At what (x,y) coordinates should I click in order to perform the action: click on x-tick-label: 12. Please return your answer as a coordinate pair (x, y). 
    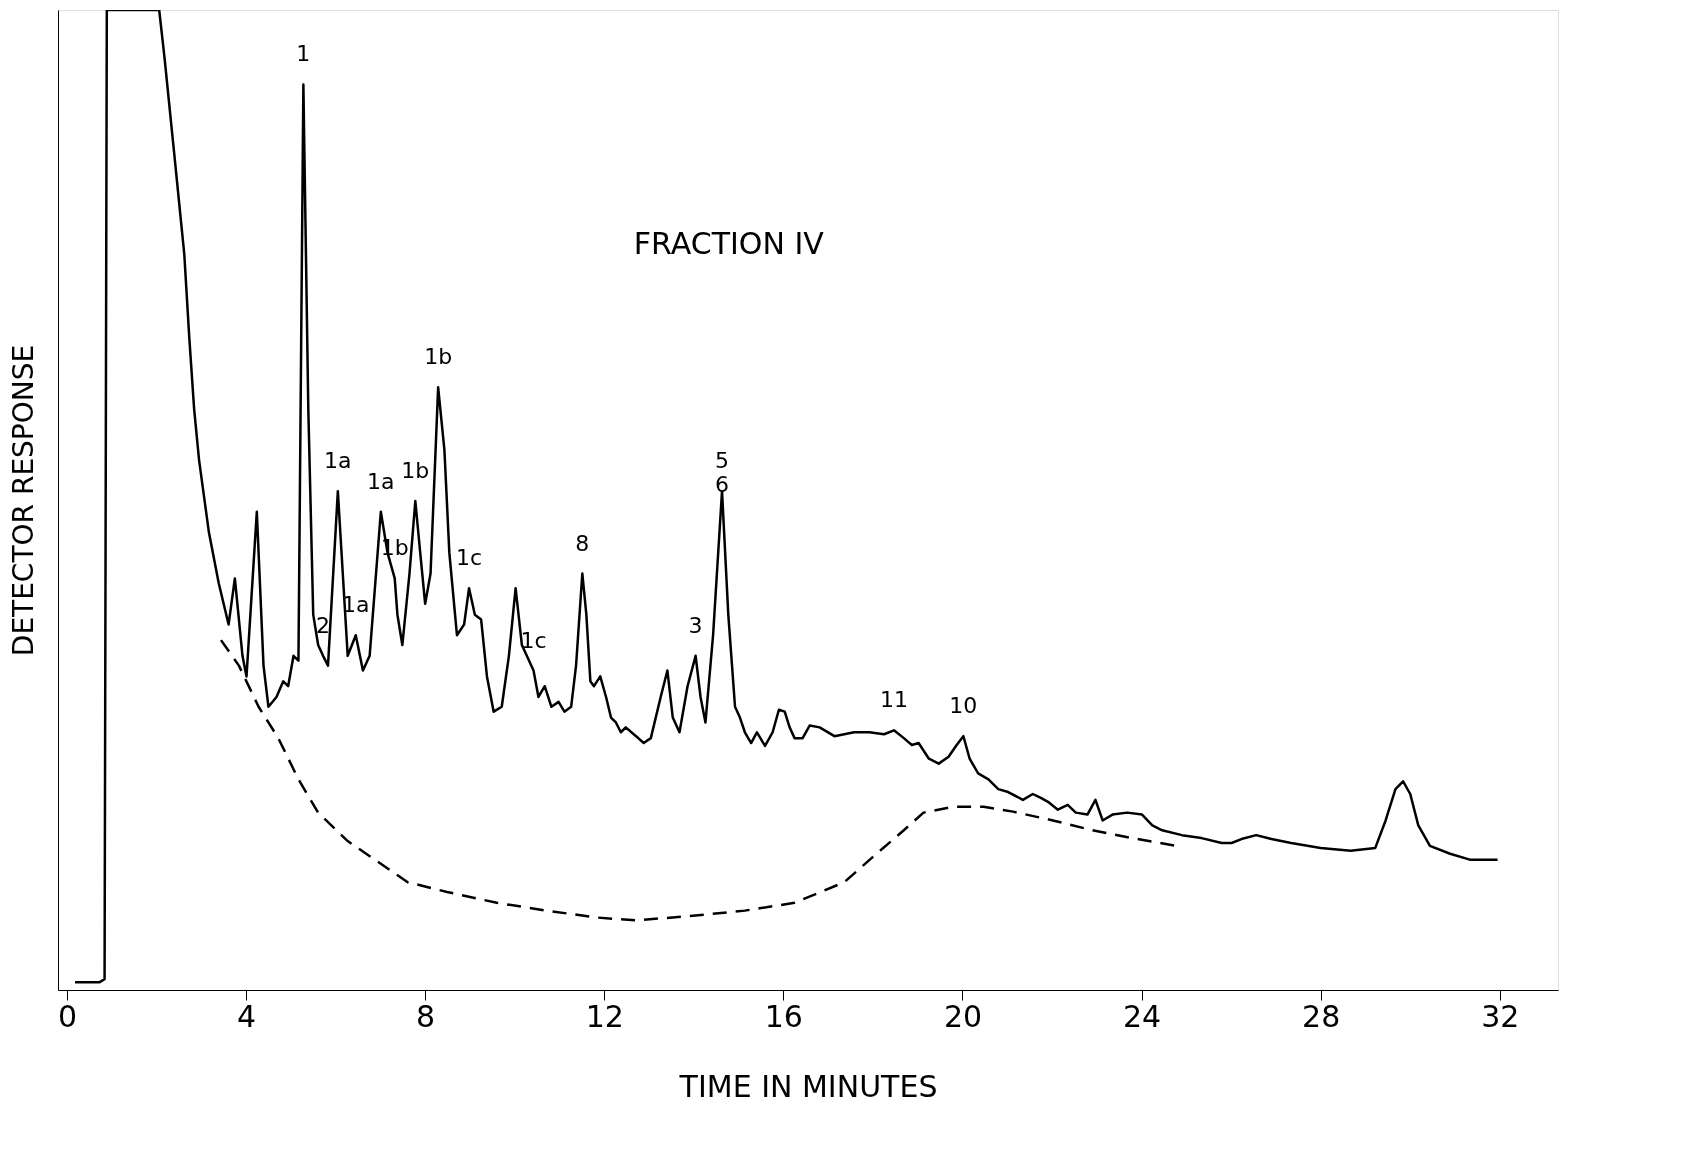
    Looking at the image, I should click on (604, 1016).